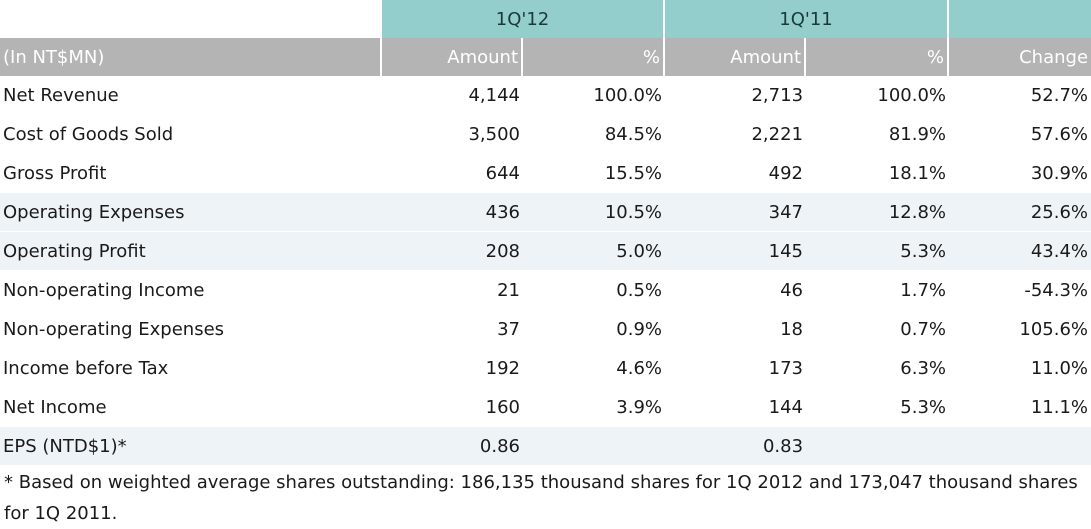  What do you see at coordinates (594, 251) in the screenshot?
I see `pct-current: 5.0%` at bounding box center [594, 251].